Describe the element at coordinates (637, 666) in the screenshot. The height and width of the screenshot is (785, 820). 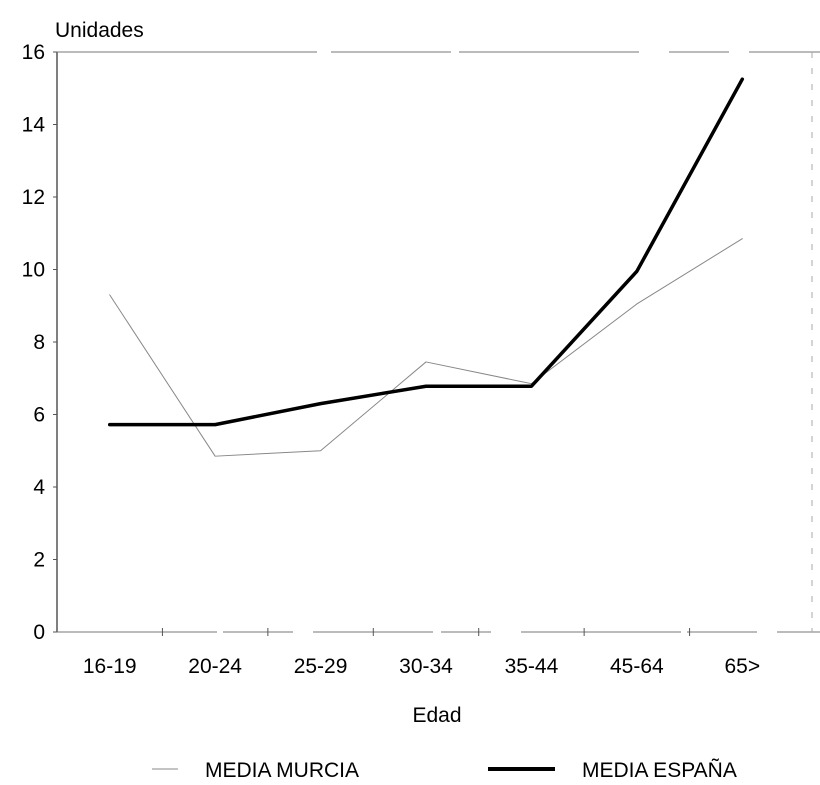
I see `x-tick-label: 45-64` at that location.